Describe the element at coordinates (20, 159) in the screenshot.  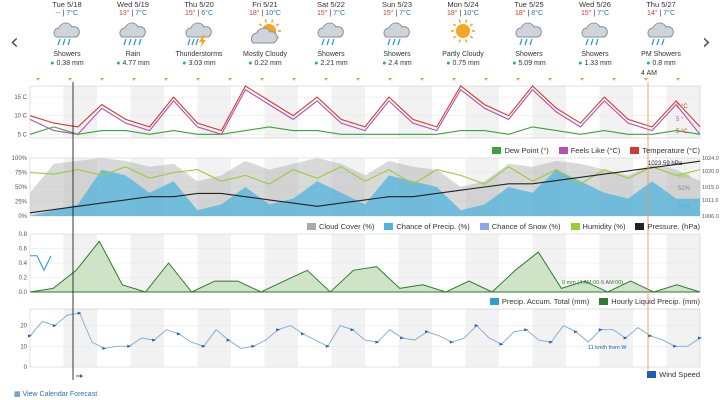
I see `axis-tick-label: 100%` at that location.